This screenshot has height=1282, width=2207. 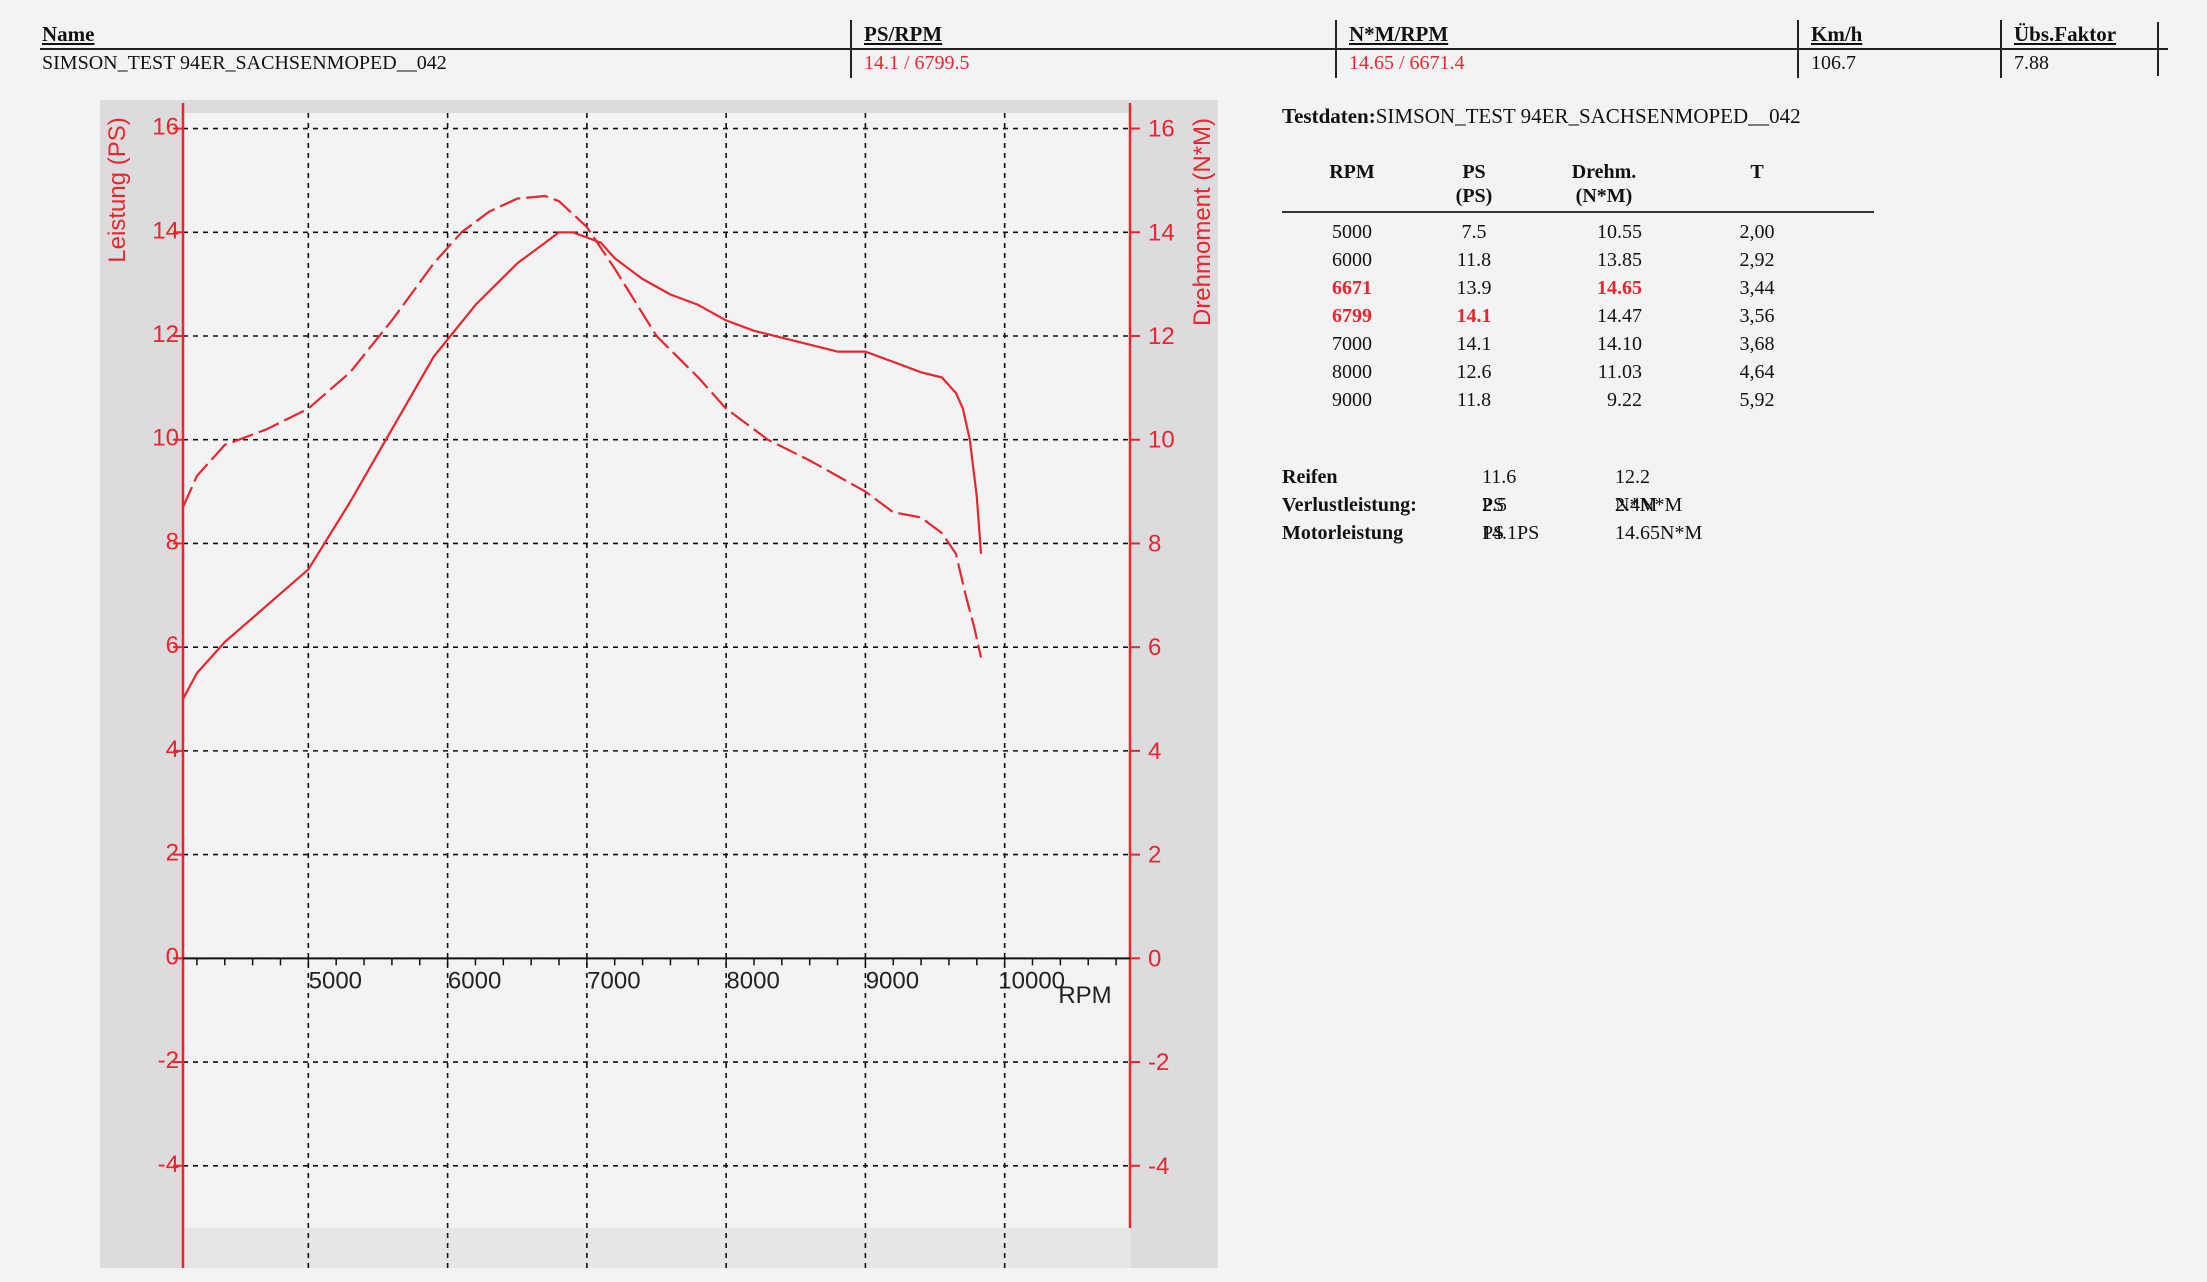 I want to click on table-cell-t: 3,44, so click(x=1757, y=288).